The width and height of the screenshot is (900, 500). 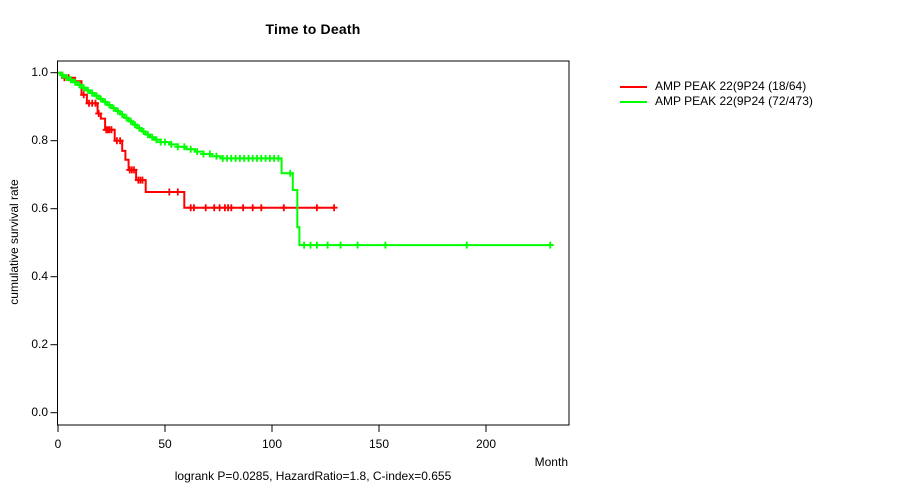 What do you see at coordinates (551, 462) in the screenshot?
I see `x-axis-label: Month` at bounding box center [551, 462].